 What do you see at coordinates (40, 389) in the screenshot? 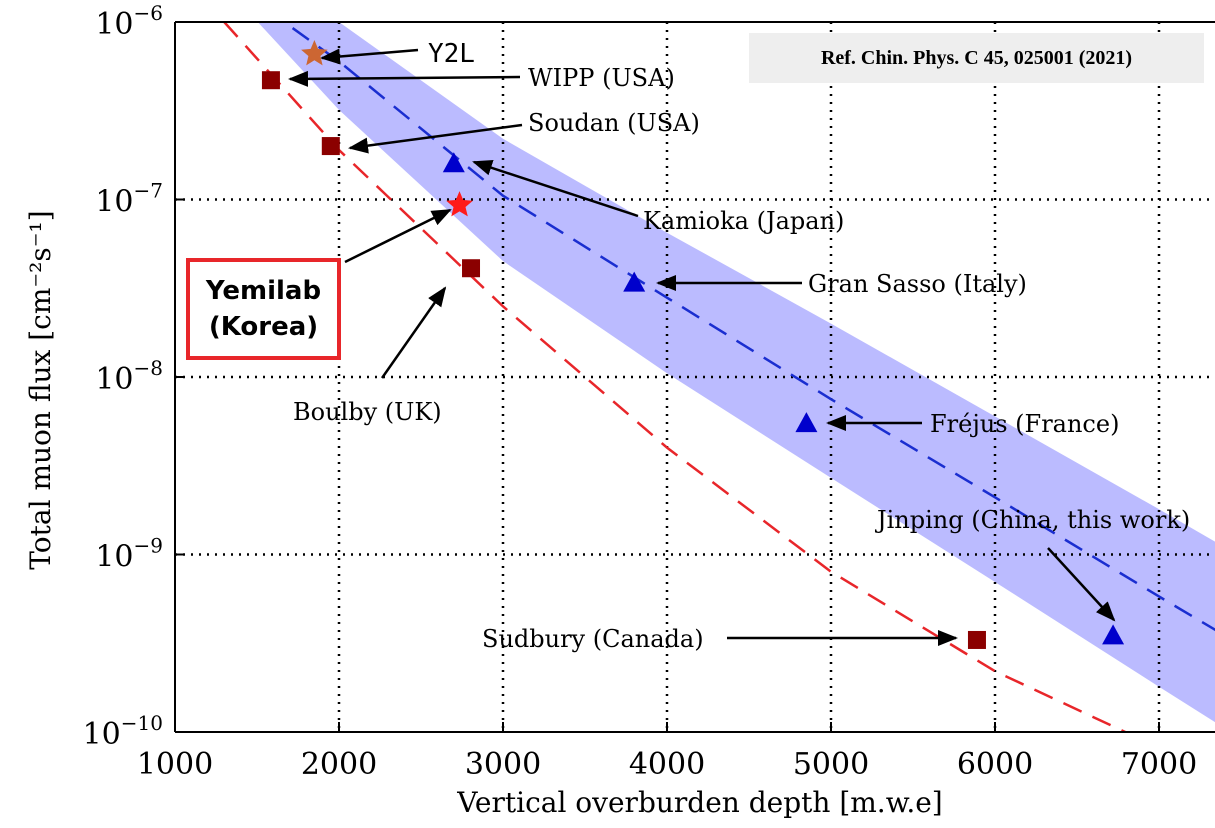
I see `y-axis-title: Total muon flux [cm⁻²s⁻¹]` at bounding box center [40, 389].